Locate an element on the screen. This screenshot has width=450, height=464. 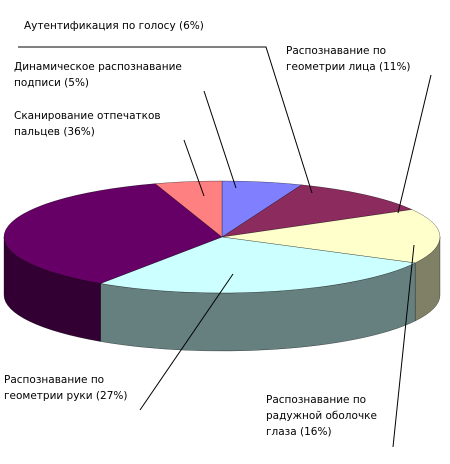
slice-label-line: геометрии лица (11%) is located at coordinates (348, 67).